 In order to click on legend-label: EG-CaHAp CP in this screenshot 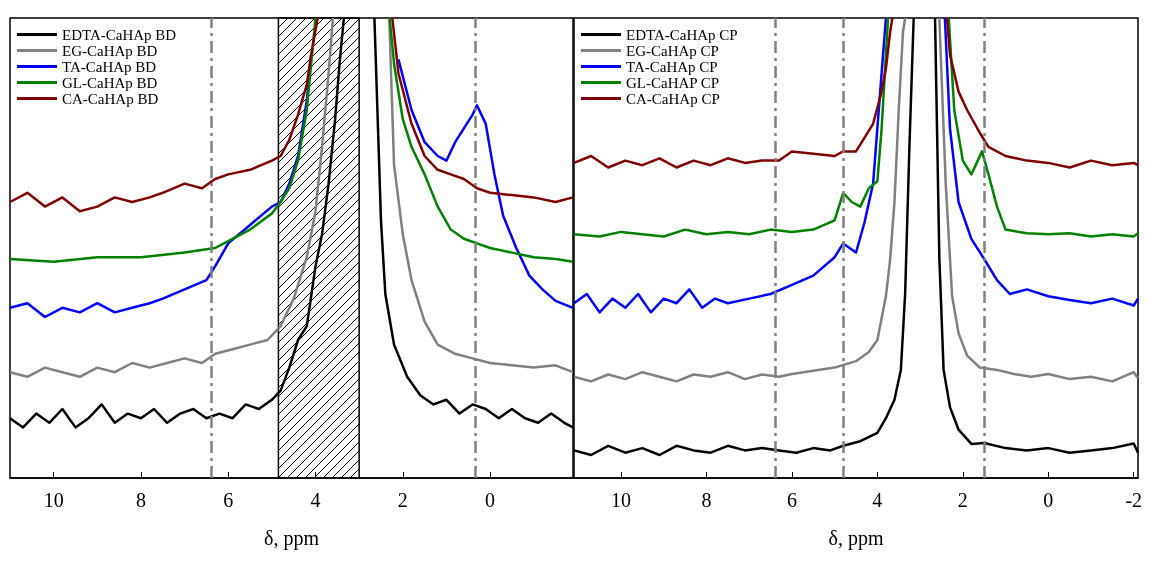, I will do `click(672, 50)`.